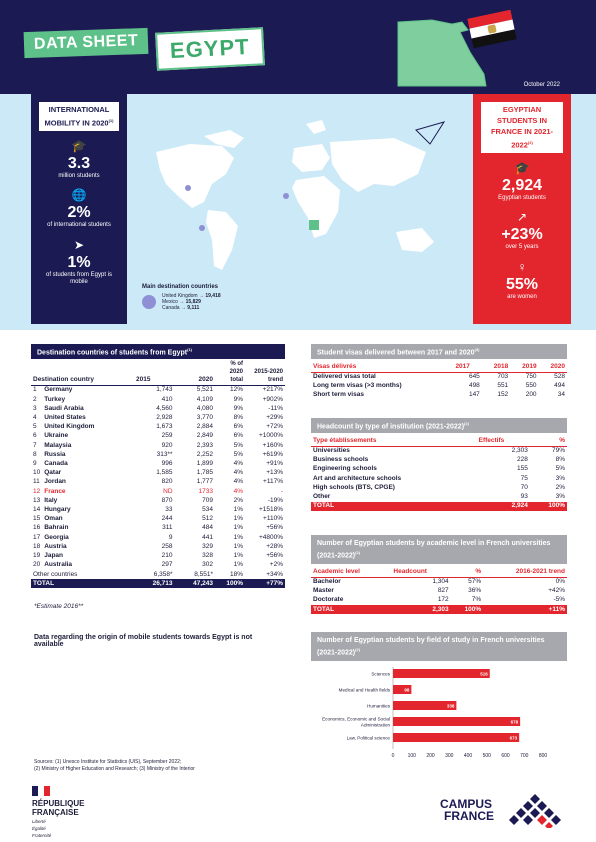 The image size is (596, 842). I want to click on table-cell: +110%, so click(273, 519).